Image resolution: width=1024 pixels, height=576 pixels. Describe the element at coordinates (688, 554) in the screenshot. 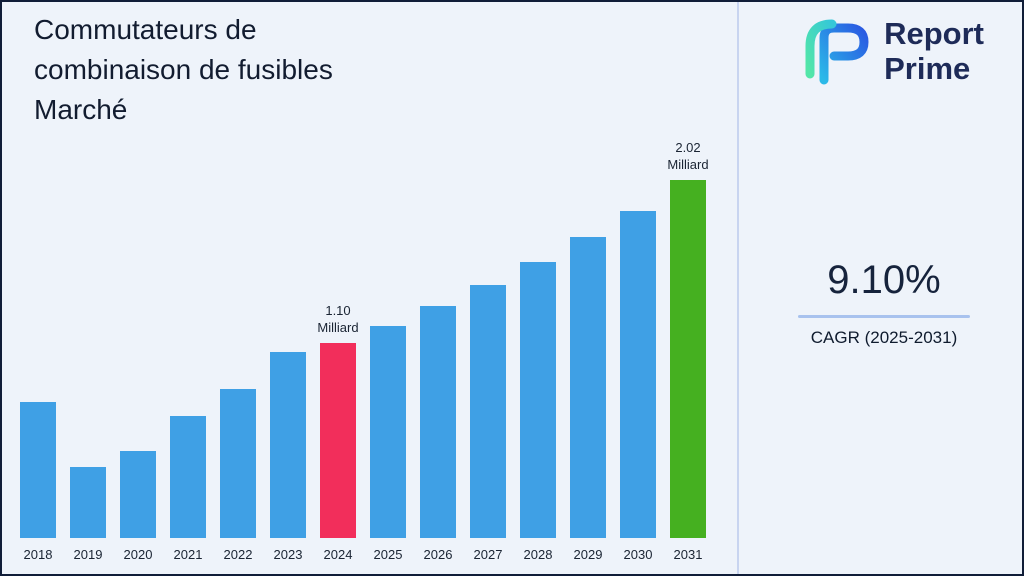

I see `x-axis-label-2031: 2031` at that location.